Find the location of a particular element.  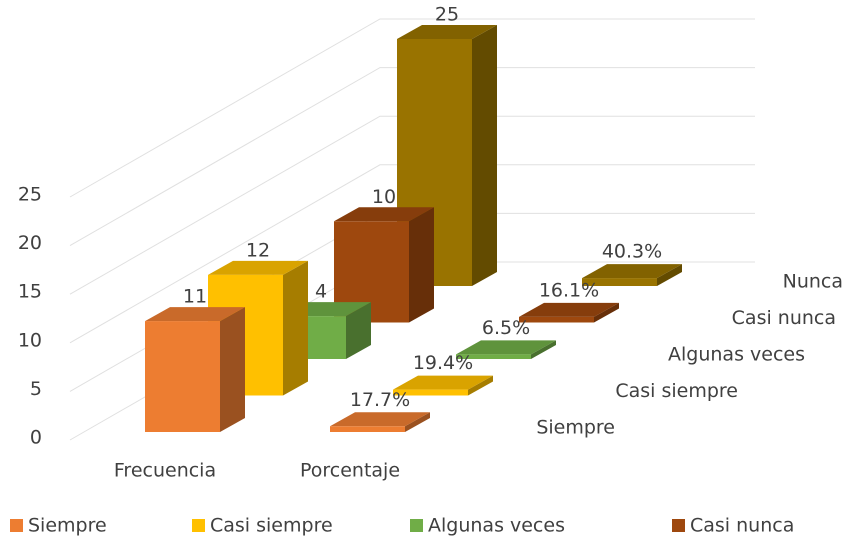

legend-label: Algunas veces is located at coordinates (496, 526).